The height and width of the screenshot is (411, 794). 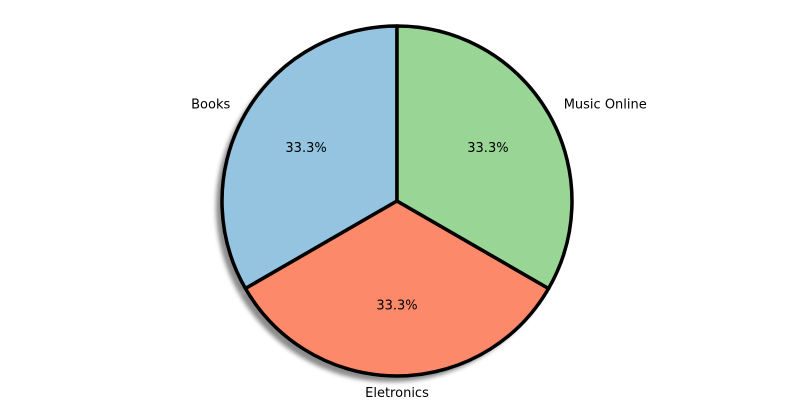 What do you see at coordinates (605, 104) in the screenshot?
I see `slice-label-music-online: Music Online` at bounding box center [605, 104].